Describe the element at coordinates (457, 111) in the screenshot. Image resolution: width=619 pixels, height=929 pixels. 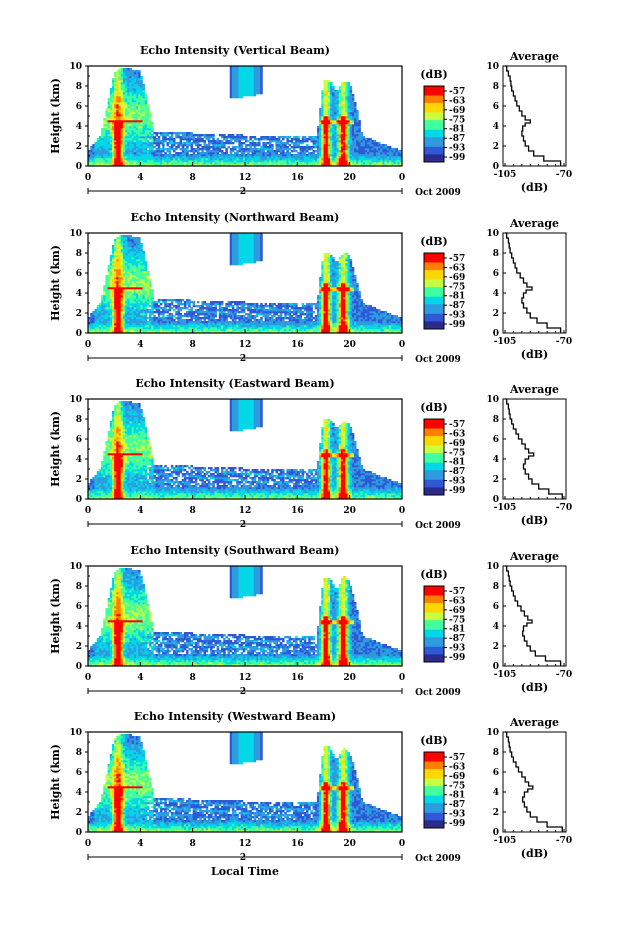
I see `colorbar-tick-label: -69` at that location.